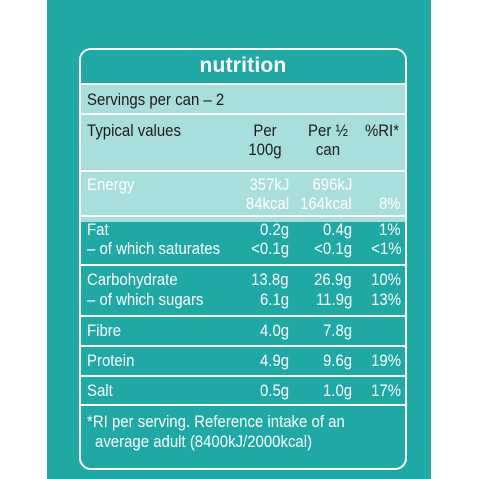 This screenshot has height=479, width=479. Describe the element at coordinates (332, 185) in the screenshot. I see `energy-perhalf-kj: 696kJ` at that location.